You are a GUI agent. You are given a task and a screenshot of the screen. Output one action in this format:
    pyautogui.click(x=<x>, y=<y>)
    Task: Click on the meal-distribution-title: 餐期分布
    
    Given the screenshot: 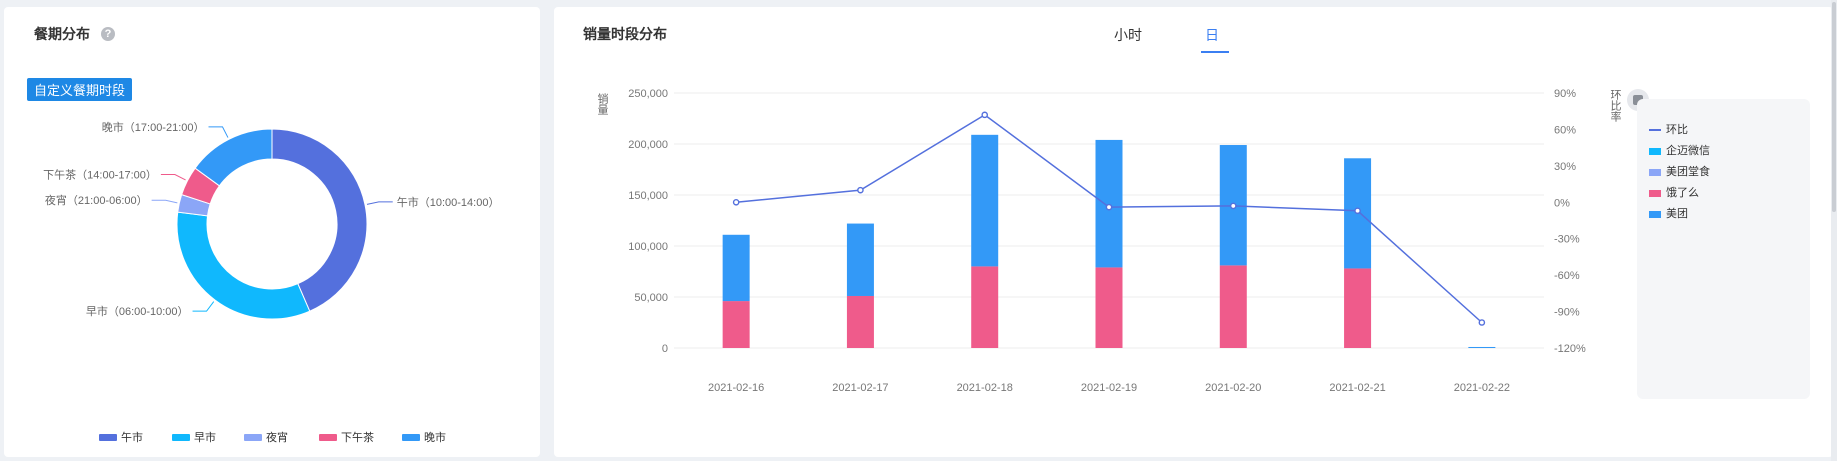 What is the action you would take?
    pyautogui.click(x=62, y=34)
    